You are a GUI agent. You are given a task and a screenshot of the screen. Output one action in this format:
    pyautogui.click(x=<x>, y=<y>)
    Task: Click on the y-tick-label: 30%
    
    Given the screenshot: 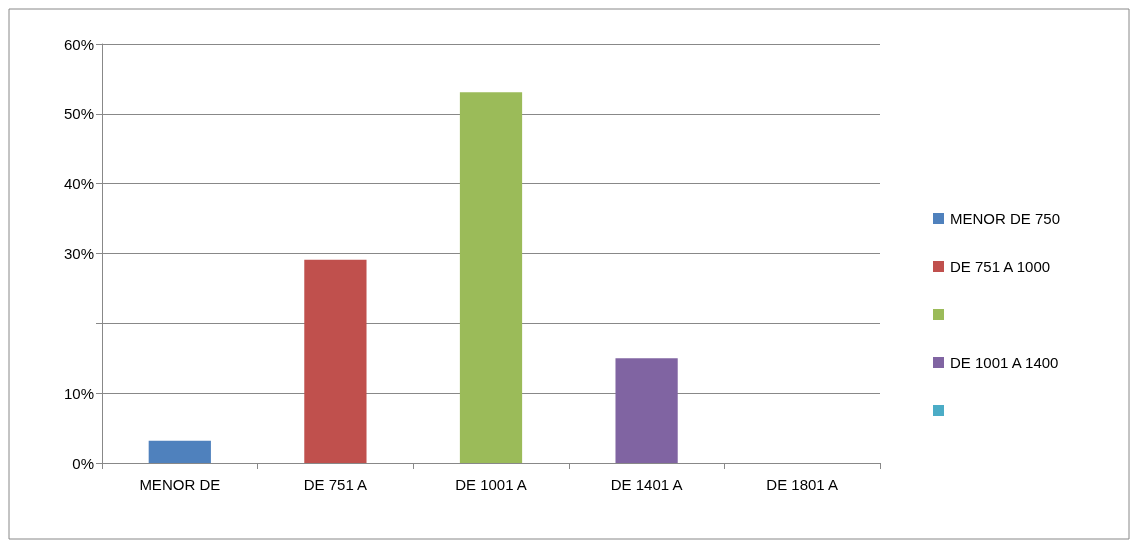 What is the action you would take?
    pyautogui.click(x=78, y=253)
    